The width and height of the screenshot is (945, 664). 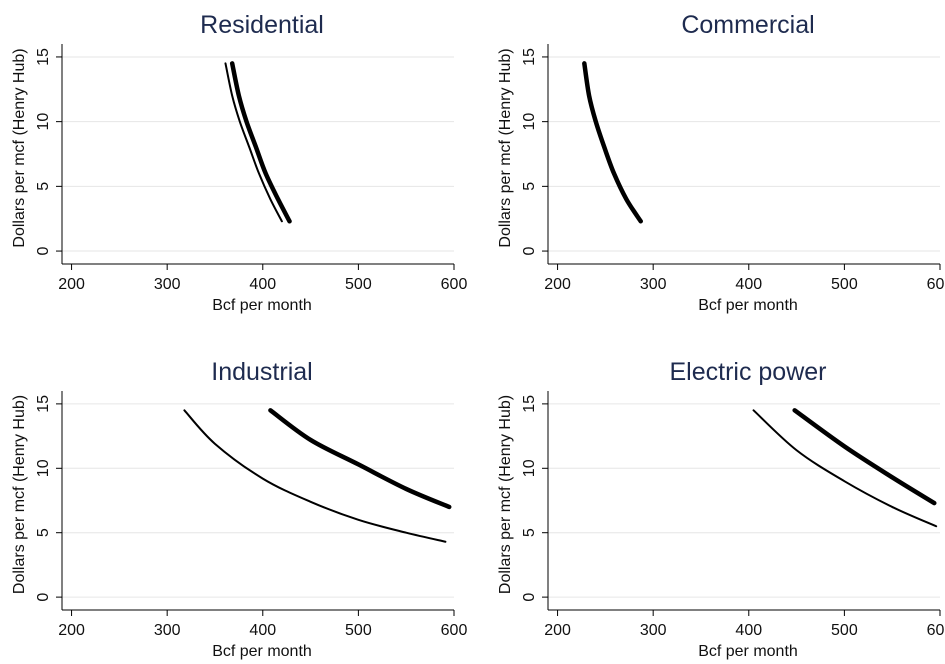 I want to click on chart-title: Commercial, so click(x=747, y=25).